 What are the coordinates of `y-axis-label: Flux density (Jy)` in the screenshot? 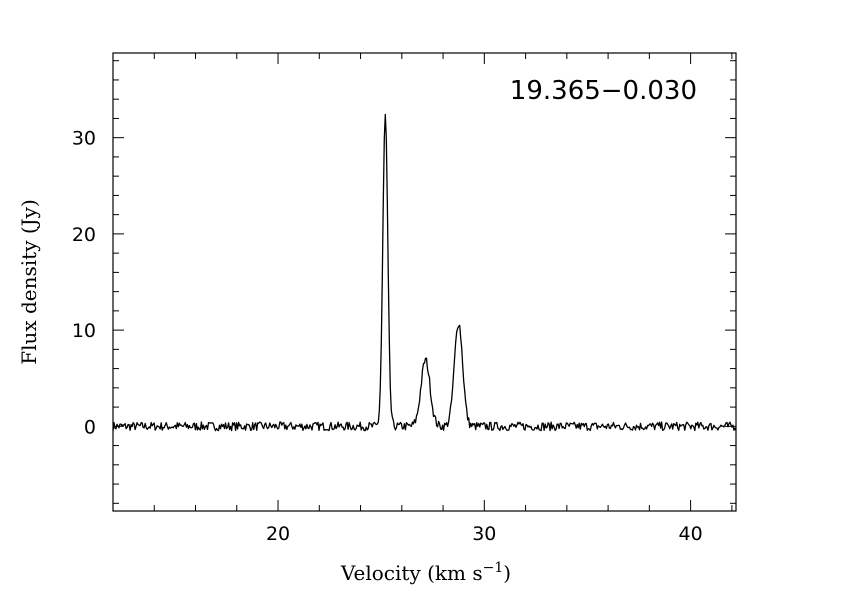 It's located at (29, 282).